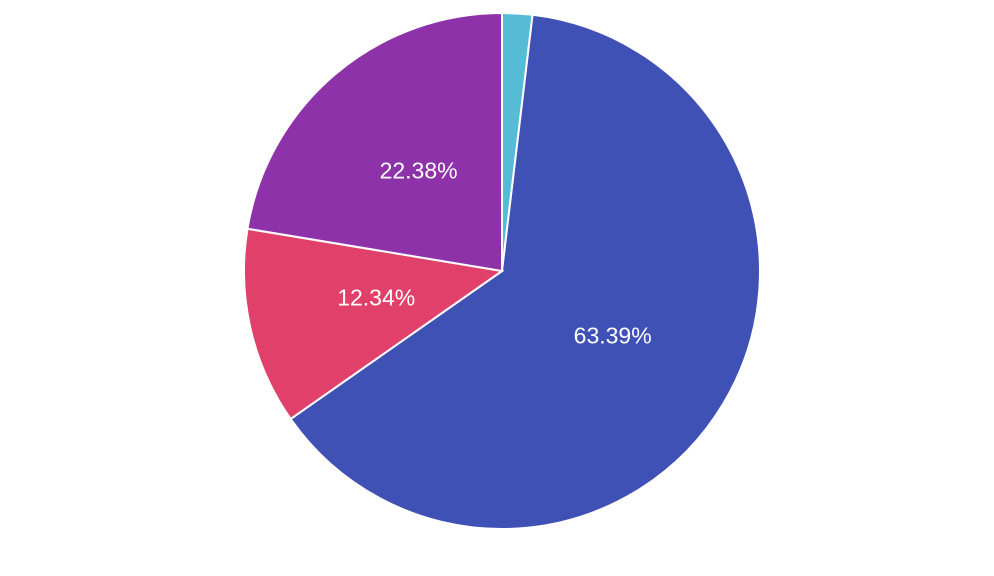 Image resolution: width=994 pixels, height=576 pixels. I want to click on data-label: 12.34%, so click(376, 298).